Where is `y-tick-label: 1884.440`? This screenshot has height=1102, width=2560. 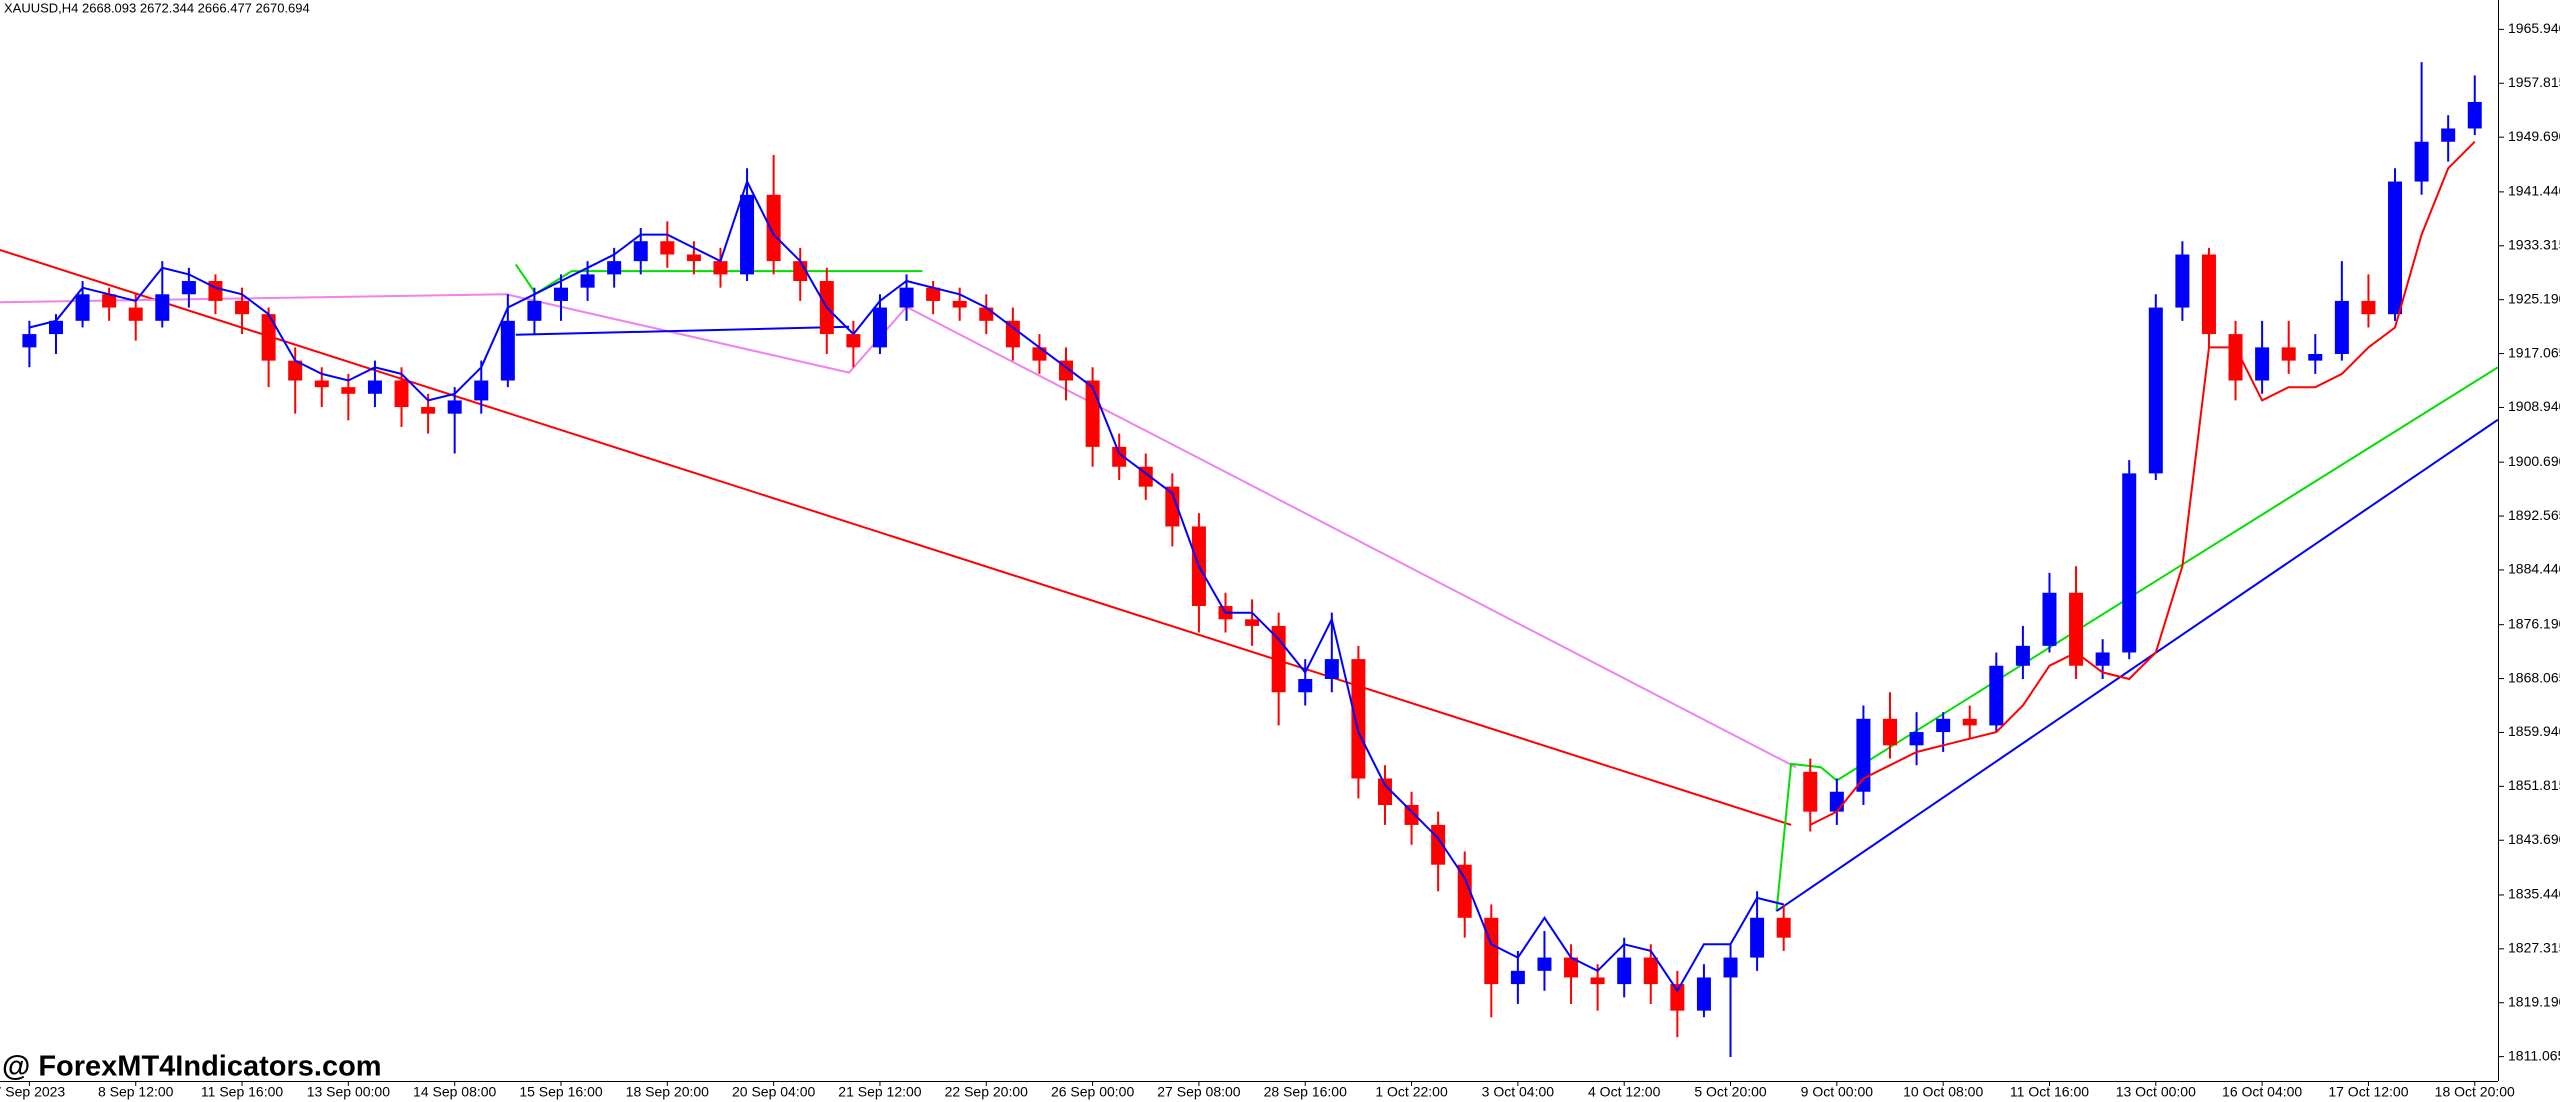 y-tick-label: 1884.440 is located at coordinates (2534, 569).